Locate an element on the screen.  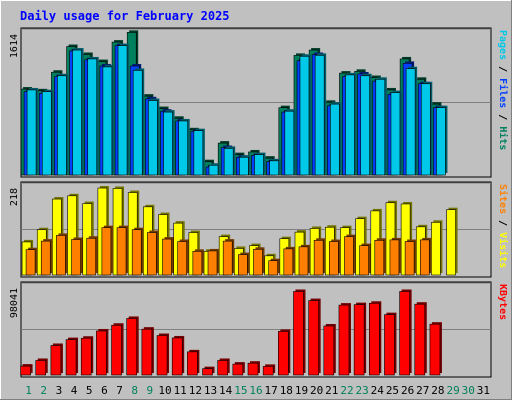
day-label-11: 11 is located at coordinates (180, 390).